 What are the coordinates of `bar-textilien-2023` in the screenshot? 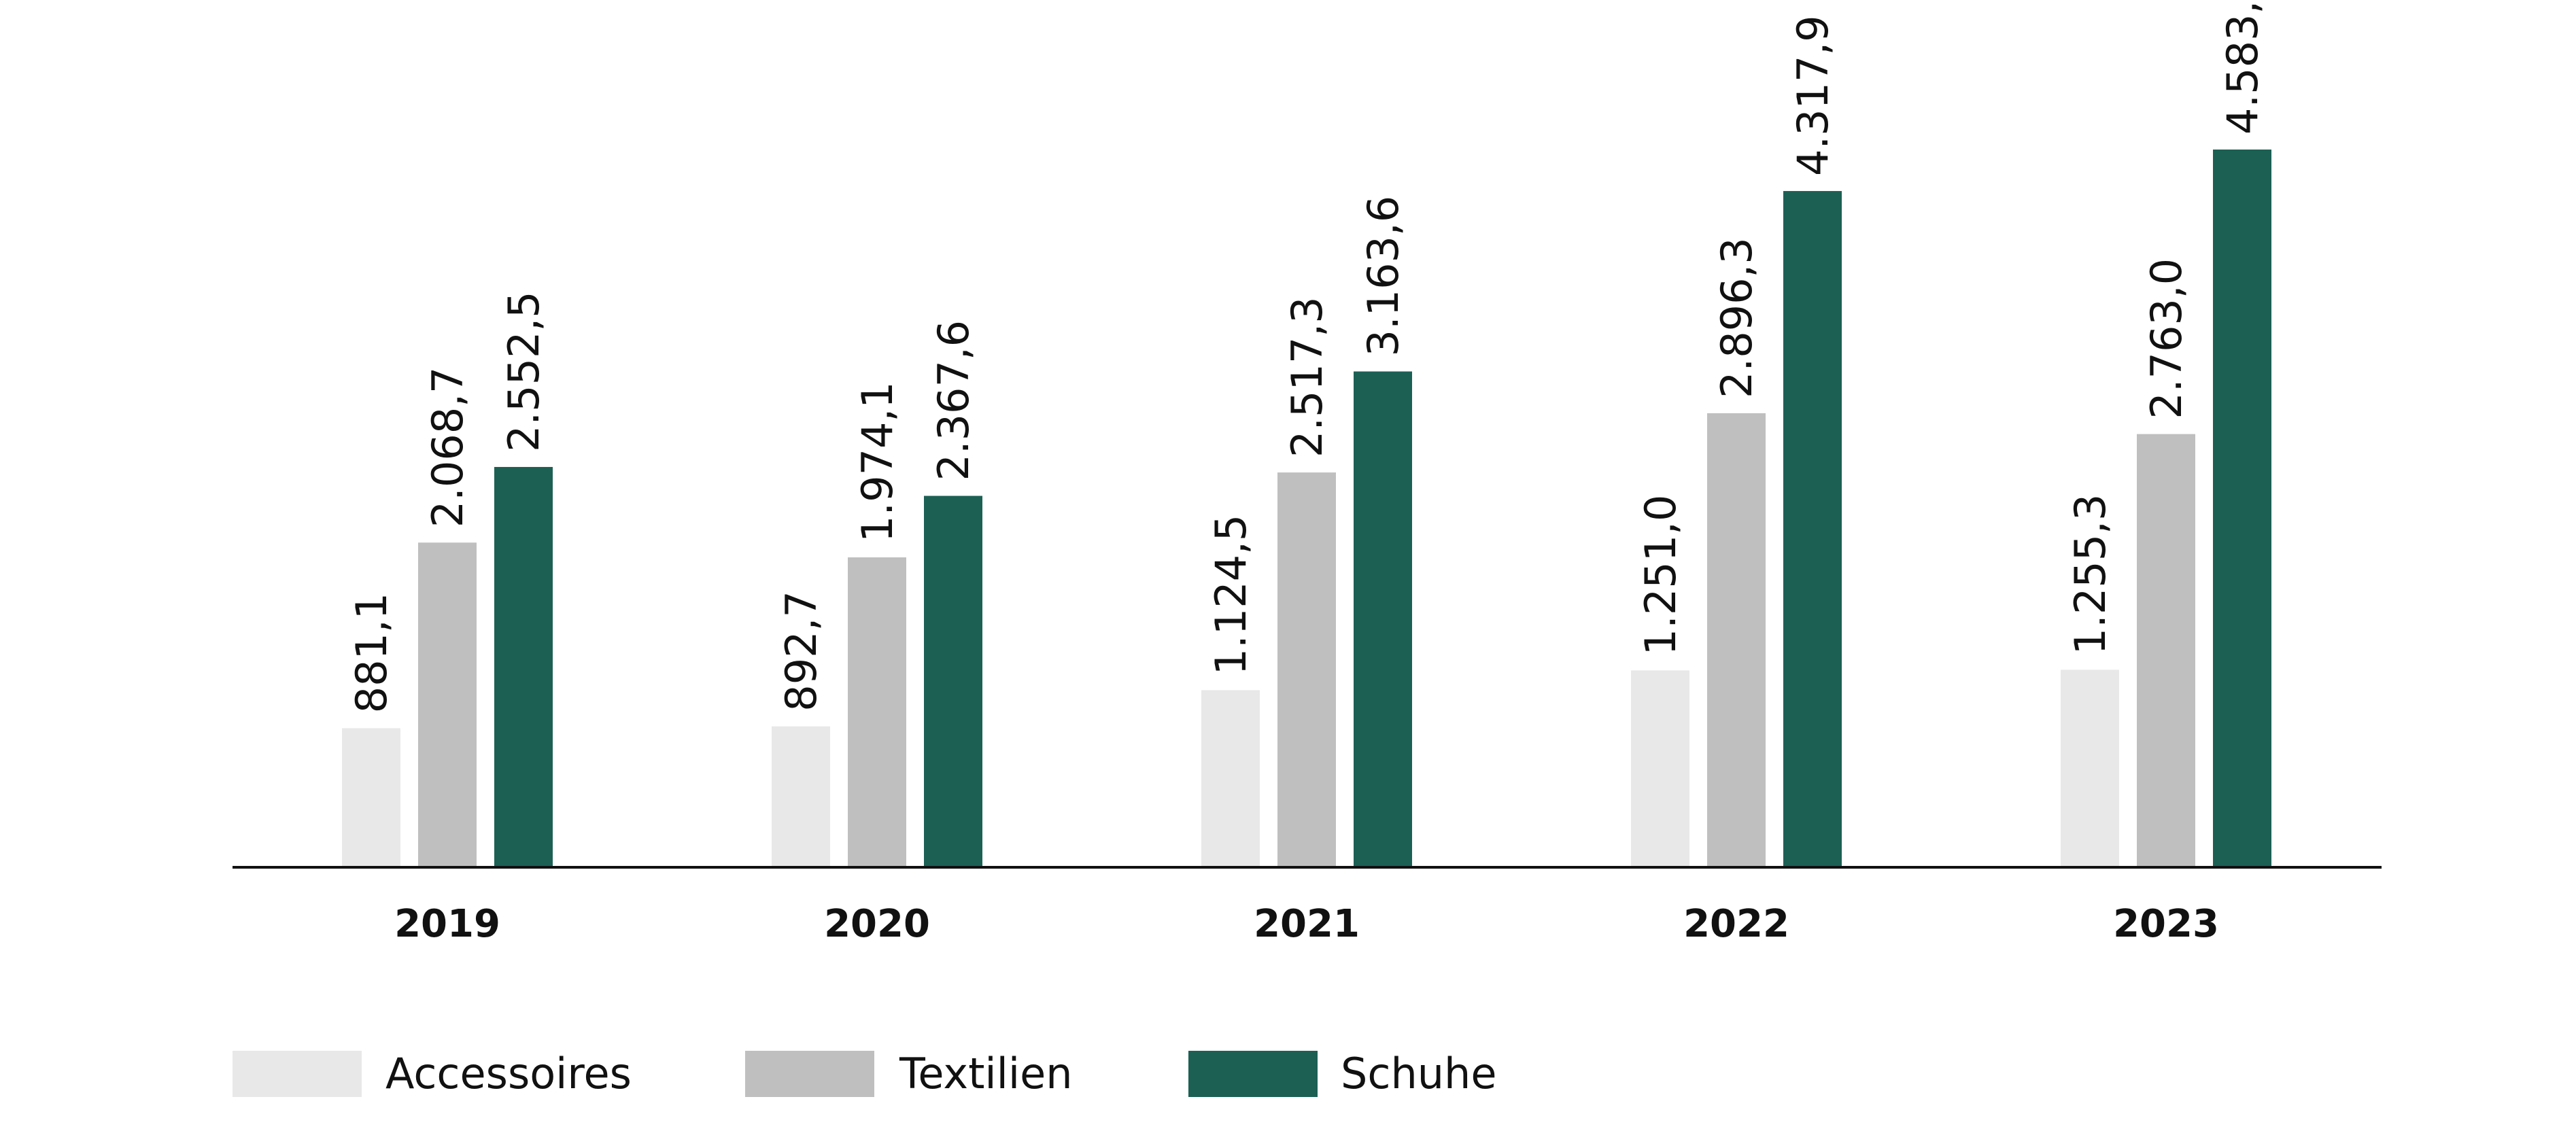 It's located at (2166, 650).